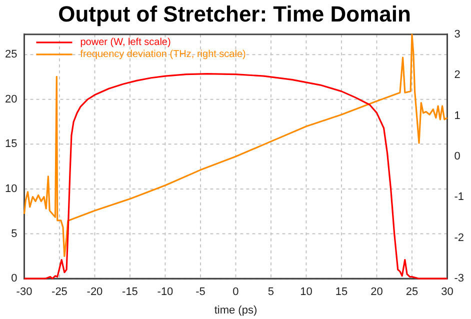  I want to click on y2-tick-label: 1, so click(457, 116).